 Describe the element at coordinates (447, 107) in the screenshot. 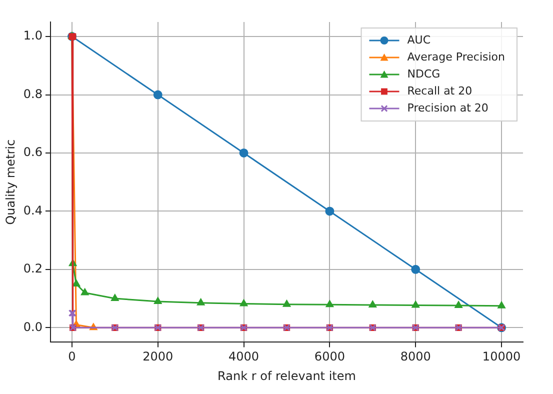

I see `legend-label: Precision at 20` at that location.